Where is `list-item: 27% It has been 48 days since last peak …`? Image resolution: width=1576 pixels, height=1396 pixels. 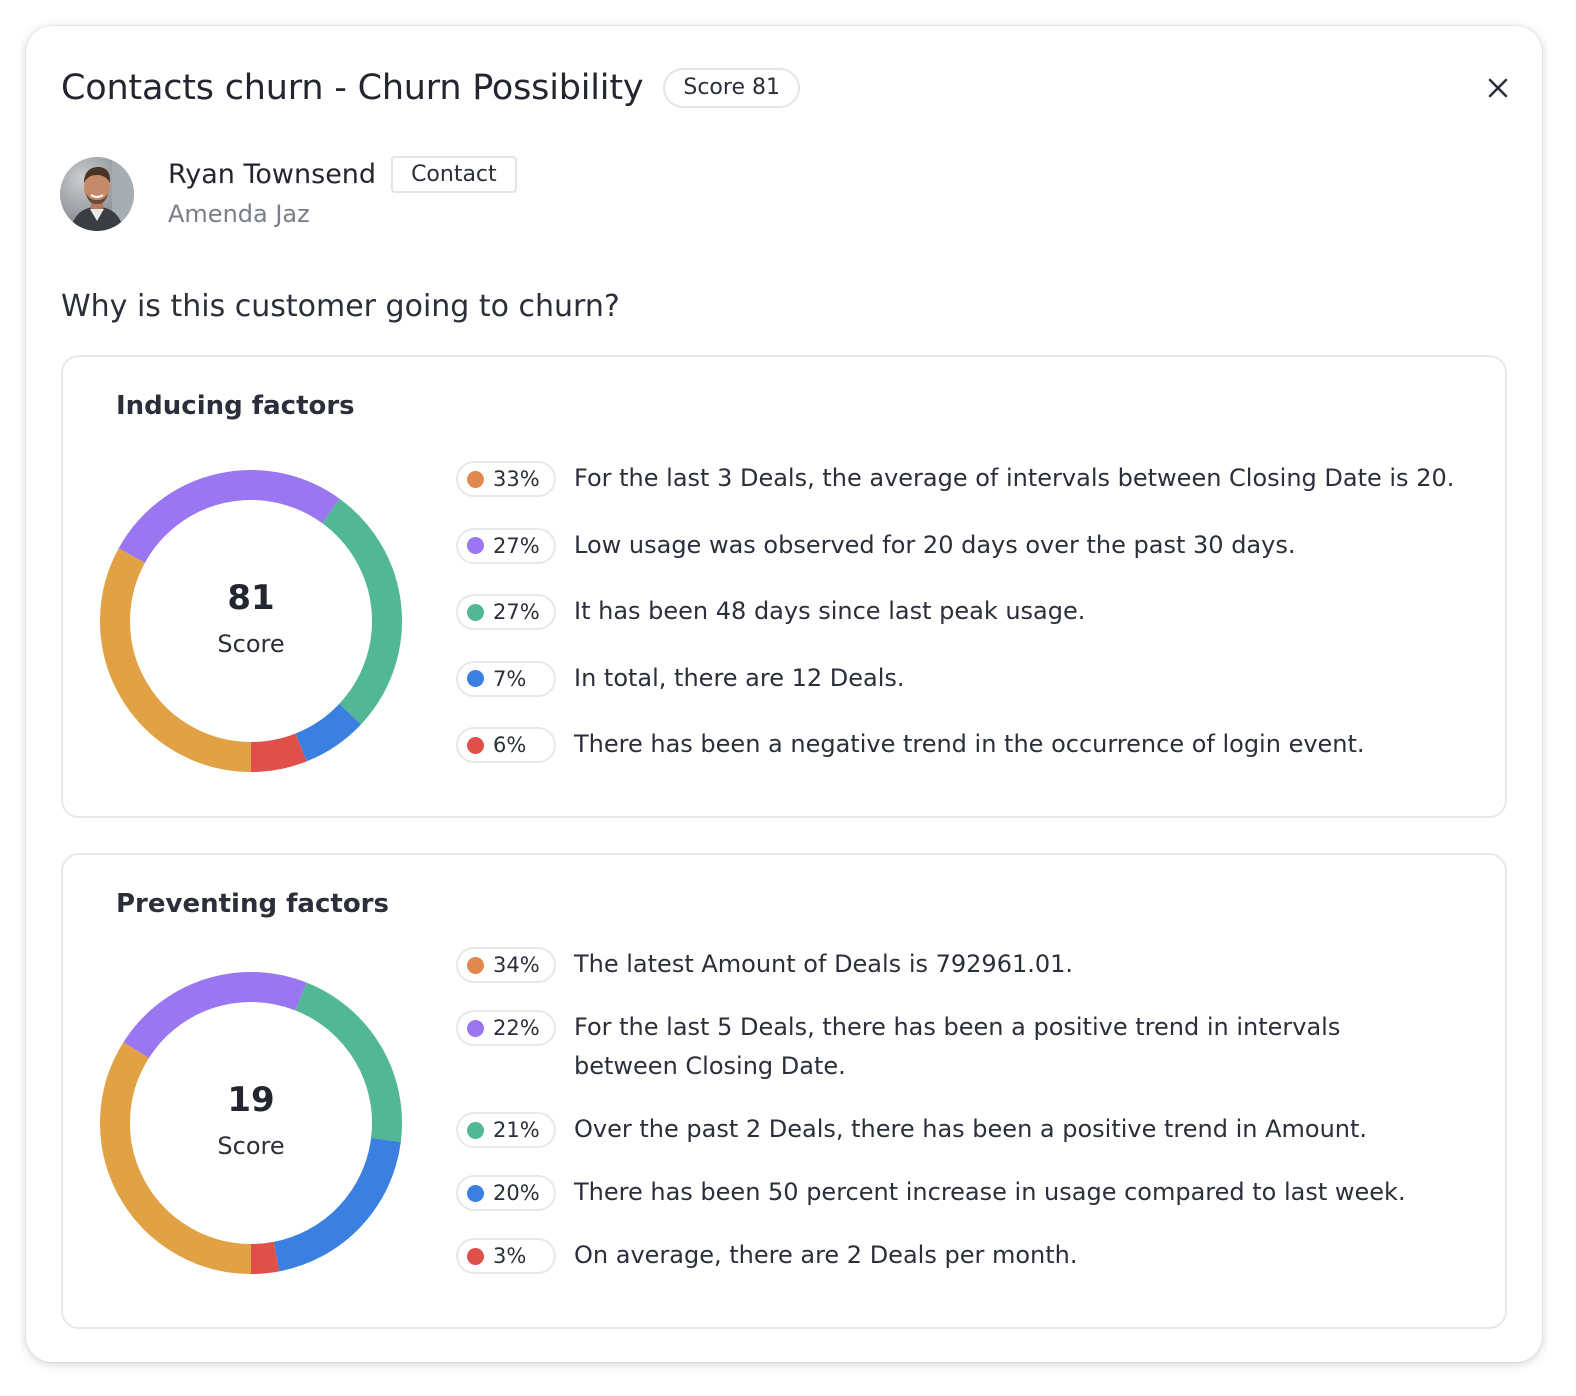 list-item: 27% It has been 48 days since last peak … is located at coordinates (961, 627).